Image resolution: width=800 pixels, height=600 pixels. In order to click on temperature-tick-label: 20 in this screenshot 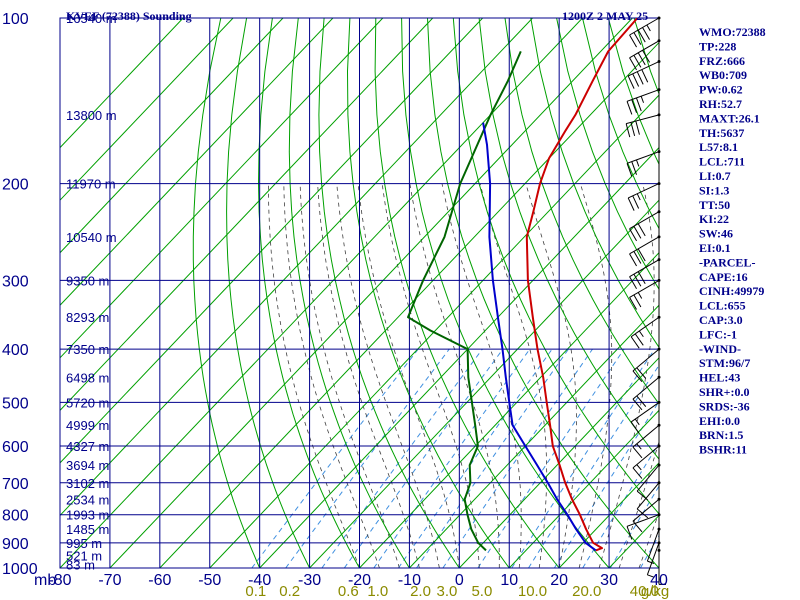, I will do `click(559, 580)`.